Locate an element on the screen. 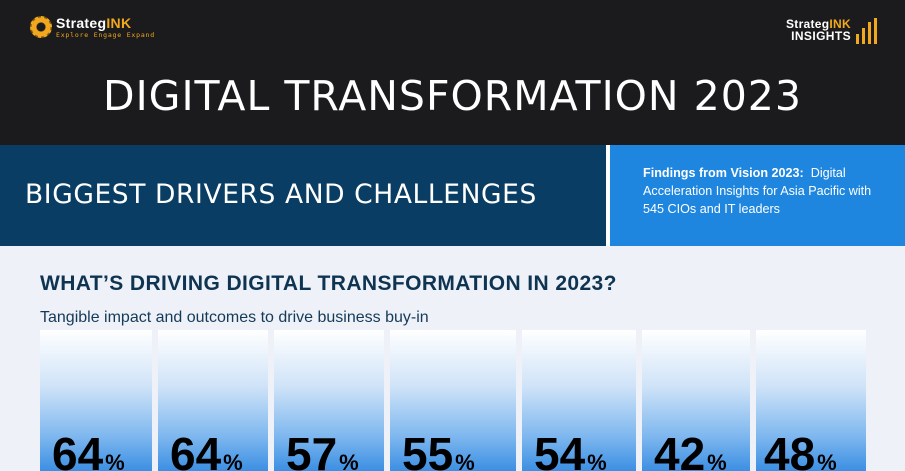 The width and height of the screenshot is (905, 471). page-title: DIGITAL TRANSFORMATION 2023 is located at coordinates (452, 96).